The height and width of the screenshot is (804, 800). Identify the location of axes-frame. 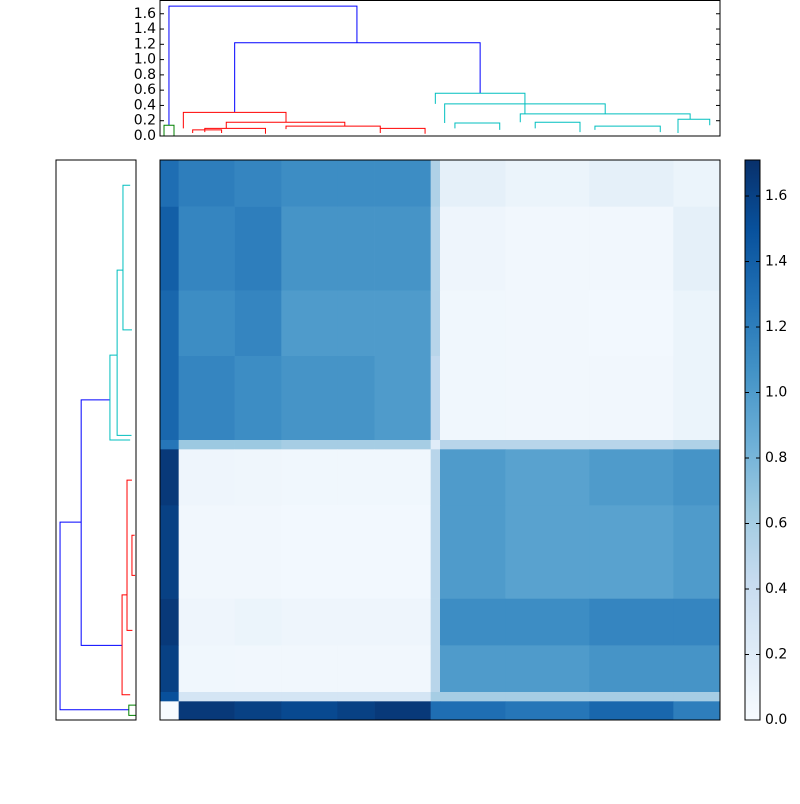
(96, 440).